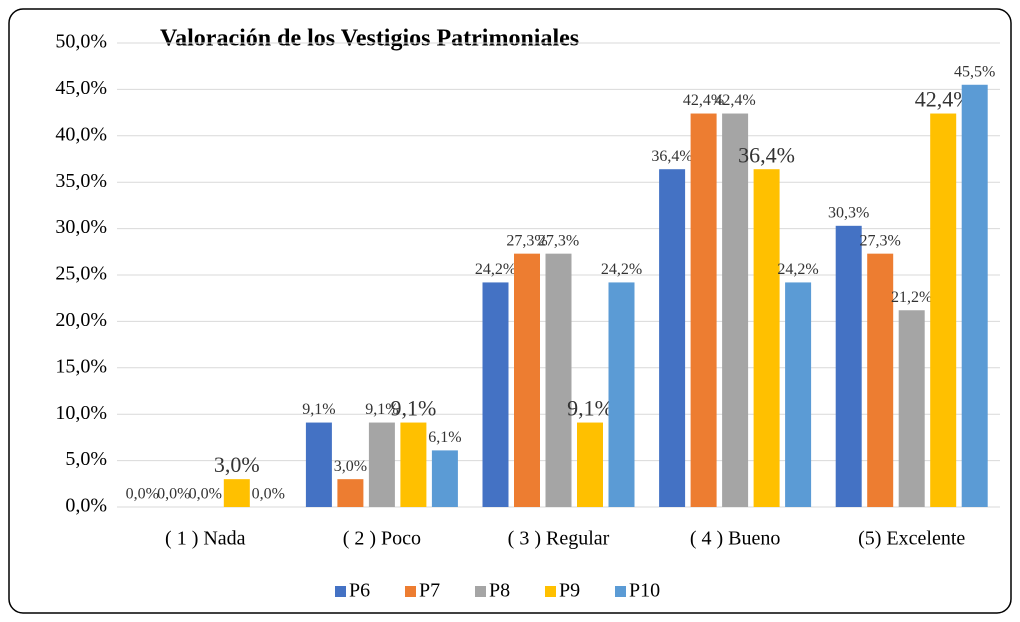  What do you see at coordinates (429, 591) in the screenshot?
I see `legend-label: P7` at bounding box center [429, 591].